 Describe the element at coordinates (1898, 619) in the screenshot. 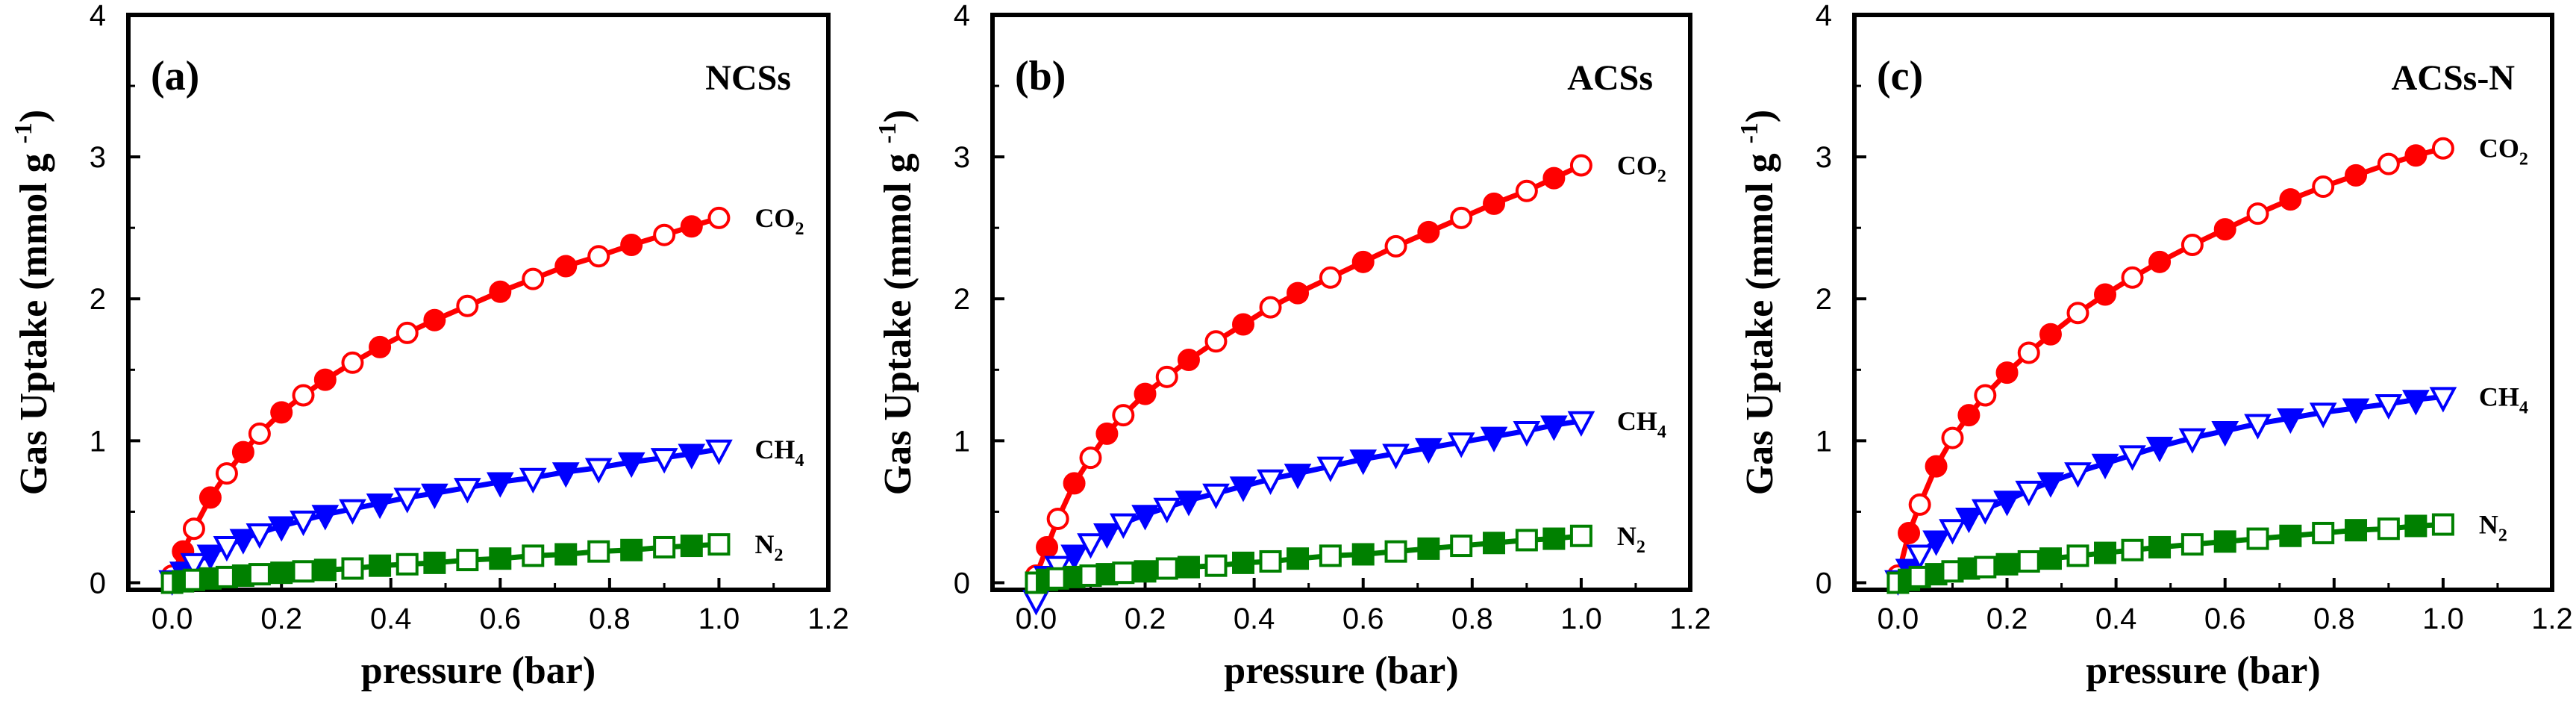

I see `x-tick-label: 0.0` at that location.